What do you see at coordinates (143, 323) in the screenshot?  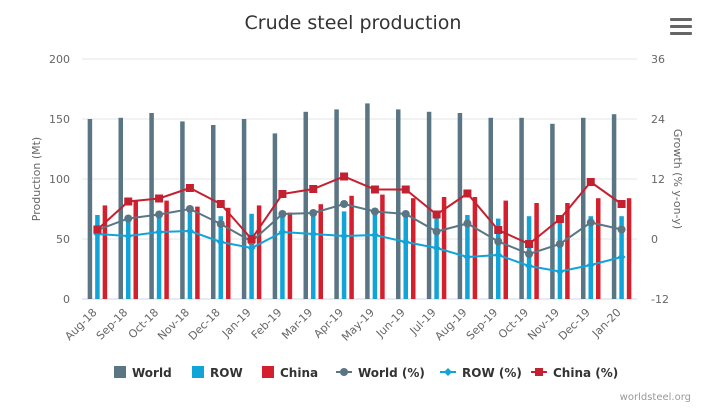 I see `x-tick-label: Oct-18` at bounding box center [143, 323].